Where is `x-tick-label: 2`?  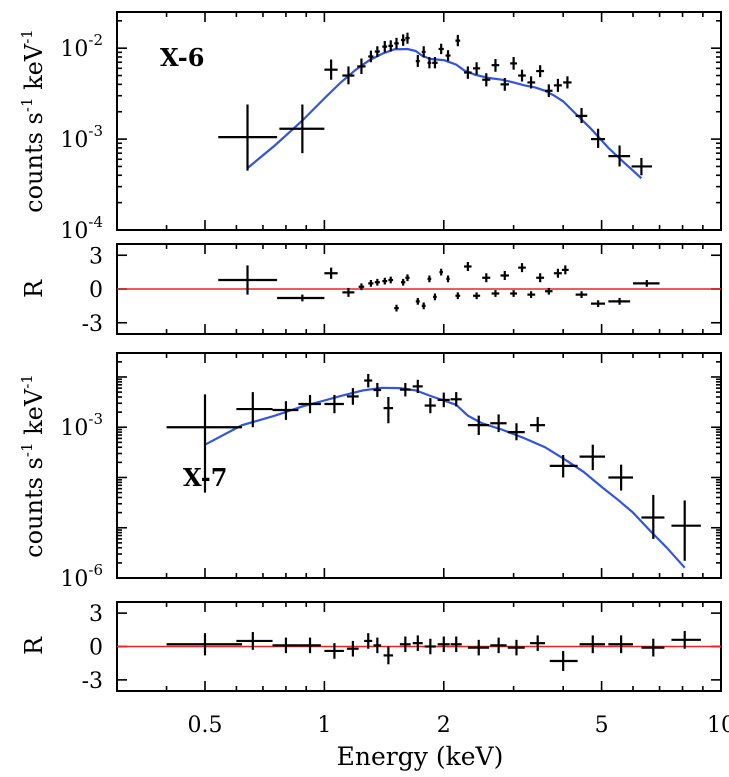
x-tick-label: 2 is located at coordinates (444, 725).